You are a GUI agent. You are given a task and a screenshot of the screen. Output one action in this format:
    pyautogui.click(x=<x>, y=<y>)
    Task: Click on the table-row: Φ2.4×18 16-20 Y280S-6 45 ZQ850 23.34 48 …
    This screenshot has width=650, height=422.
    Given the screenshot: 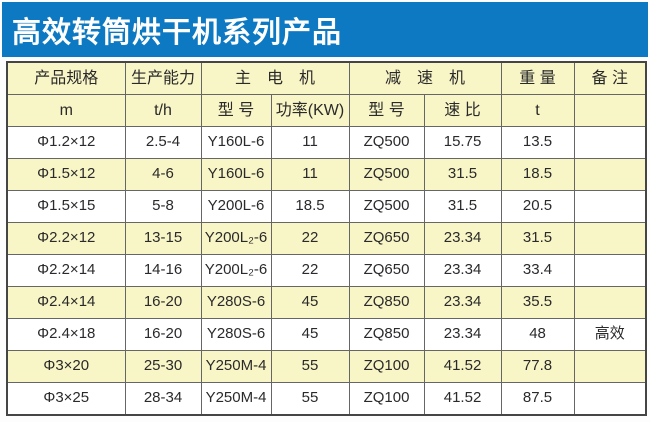 What is the action you would take?
    pyautogui.click(x=326, y=334)
    